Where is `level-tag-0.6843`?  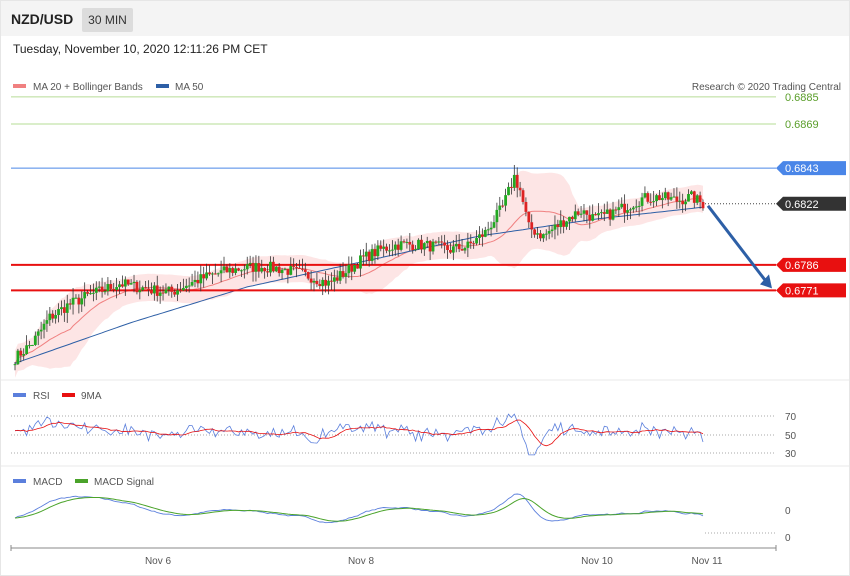 level-tag-0.6843 is located at coordinates (811, 168).